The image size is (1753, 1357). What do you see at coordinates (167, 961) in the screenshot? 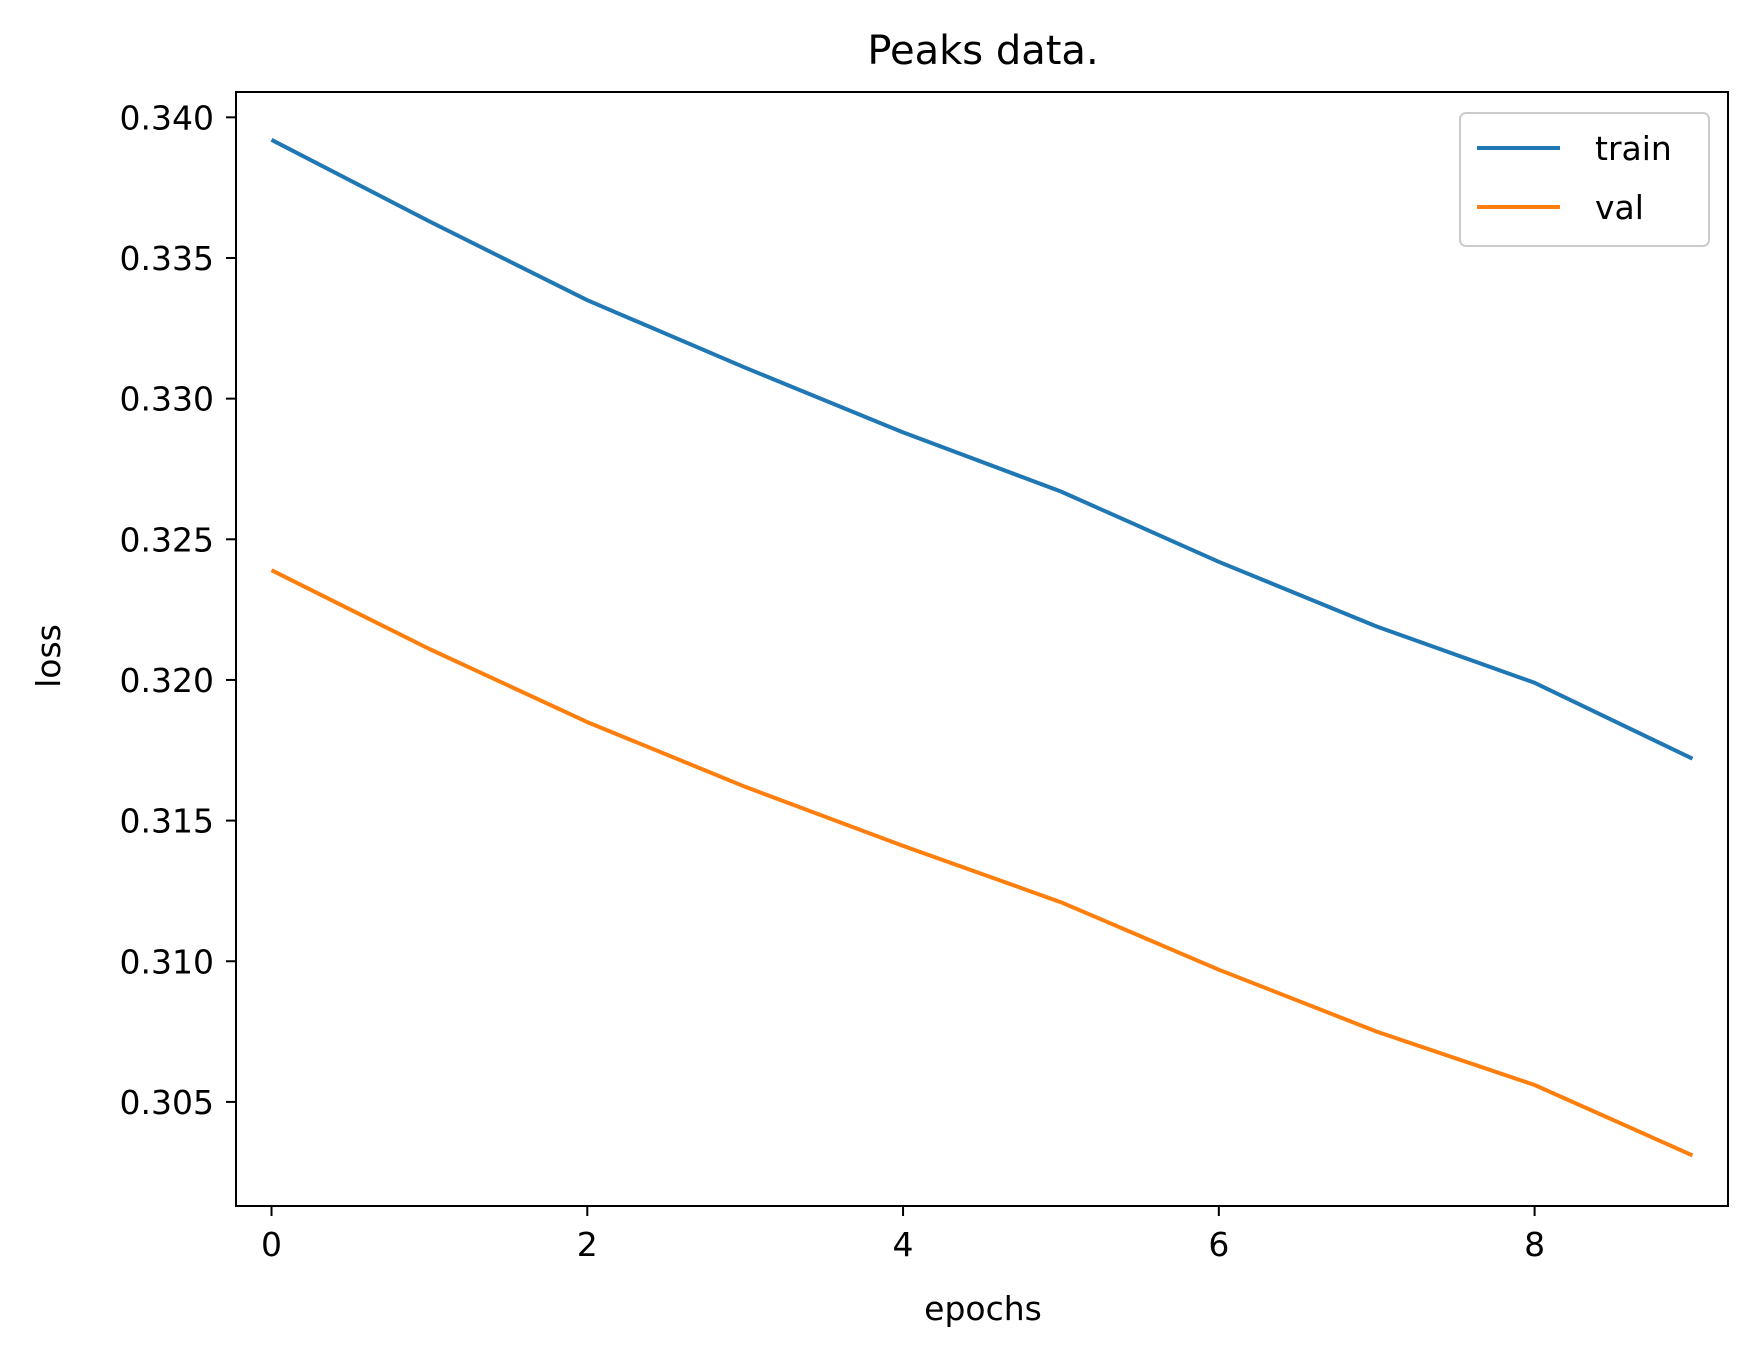
I see `y-tick-label: 0.310` at bounding box center [167, 961].